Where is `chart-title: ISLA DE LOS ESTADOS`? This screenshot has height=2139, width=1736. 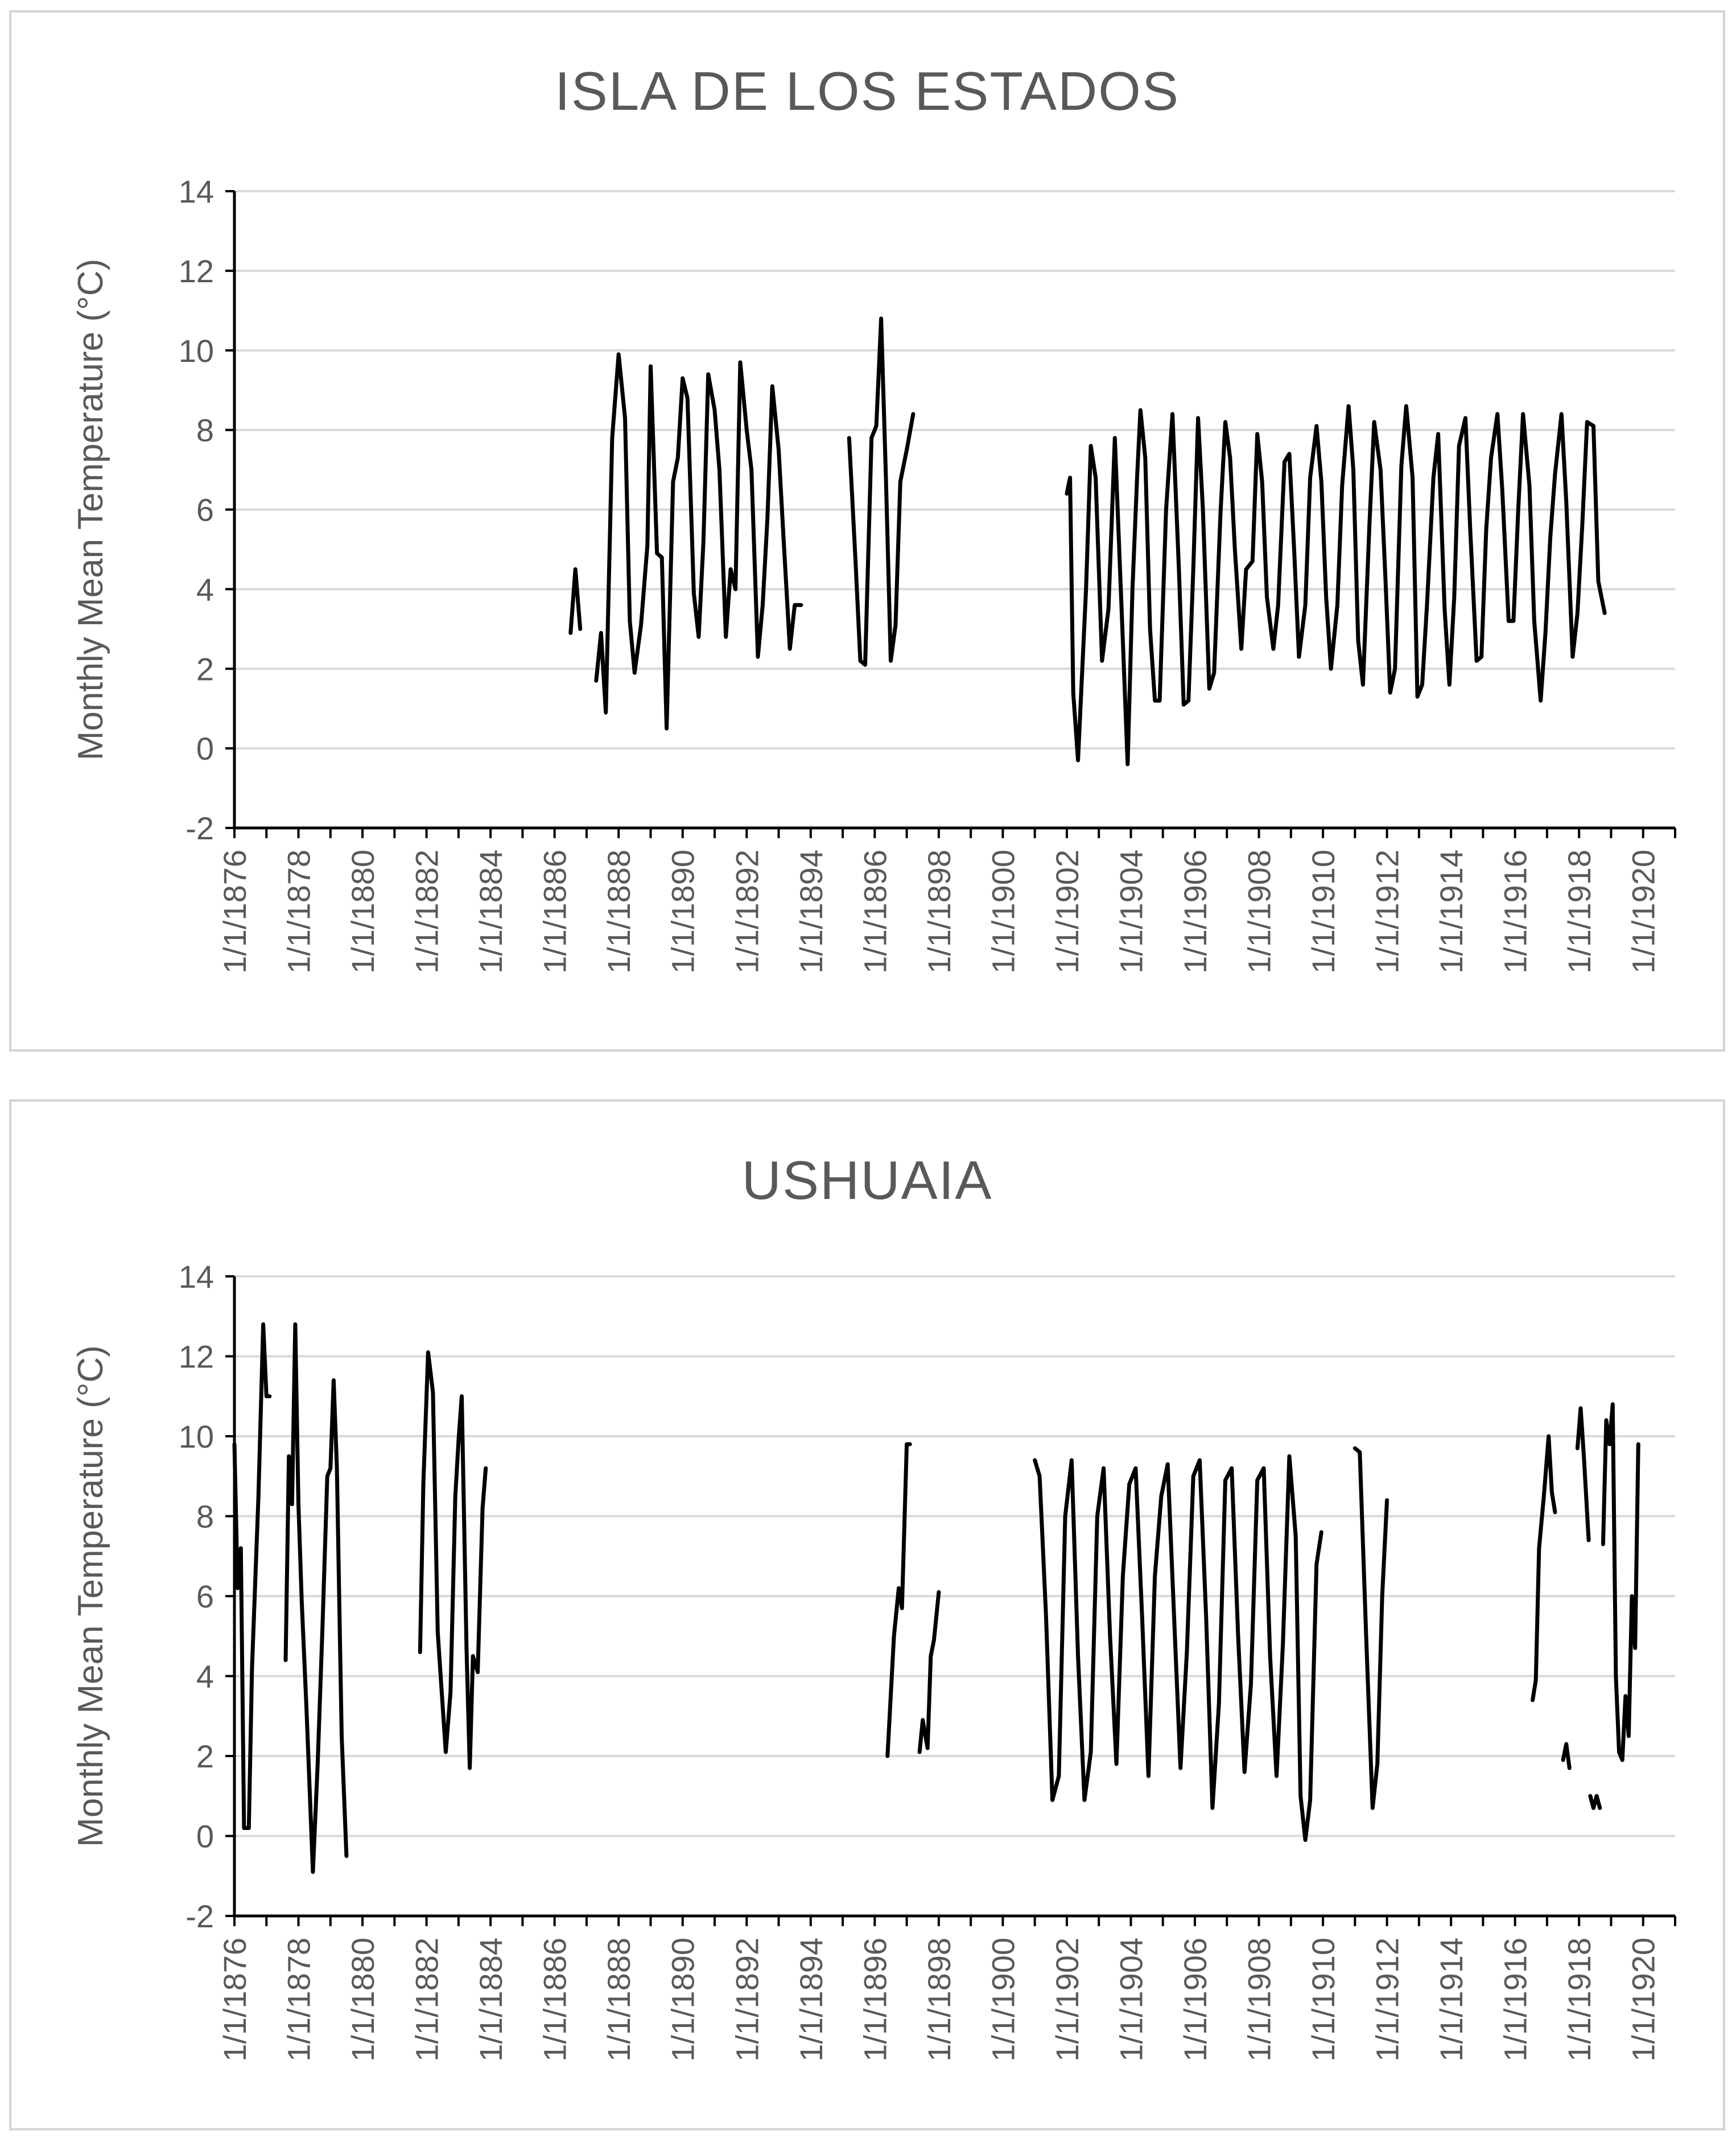 chart-title: ISLA DE LOS ESTADOS is located at coordinates (867, 91).